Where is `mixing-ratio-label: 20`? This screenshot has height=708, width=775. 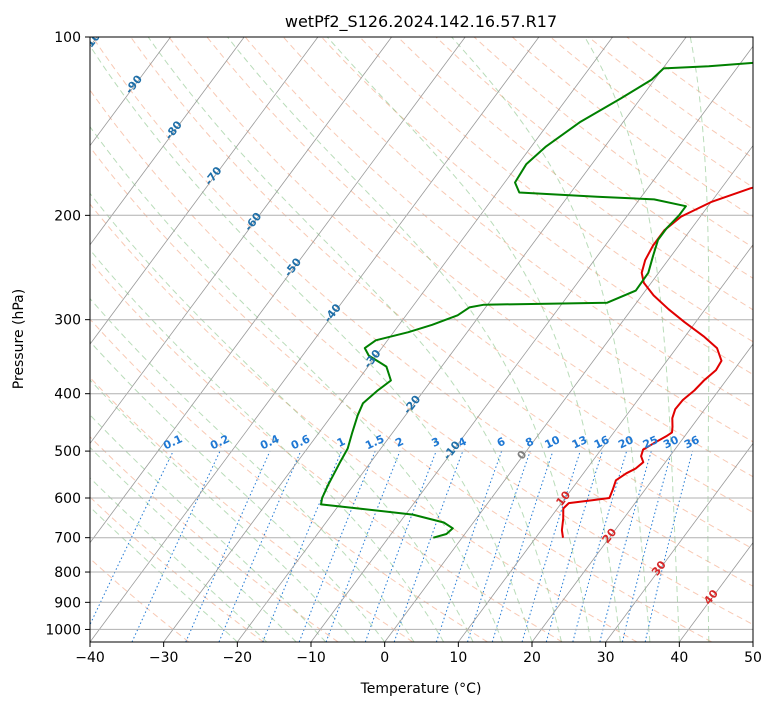
mixing-ratio-label: 20 is located at coordinates (626, 442).